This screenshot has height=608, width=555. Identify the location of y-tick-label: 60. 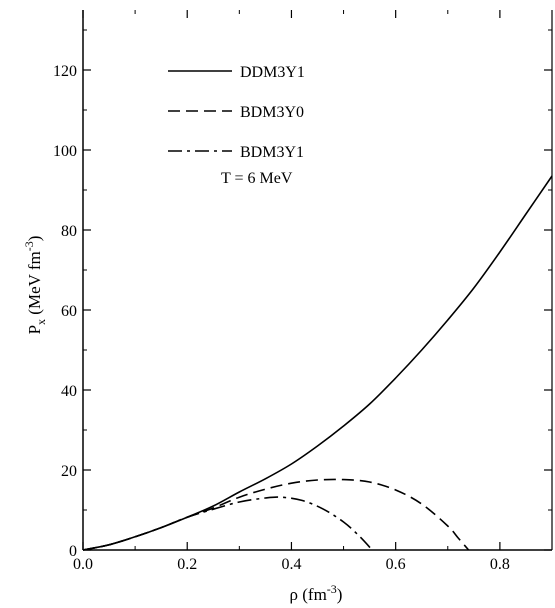
(69, 311).